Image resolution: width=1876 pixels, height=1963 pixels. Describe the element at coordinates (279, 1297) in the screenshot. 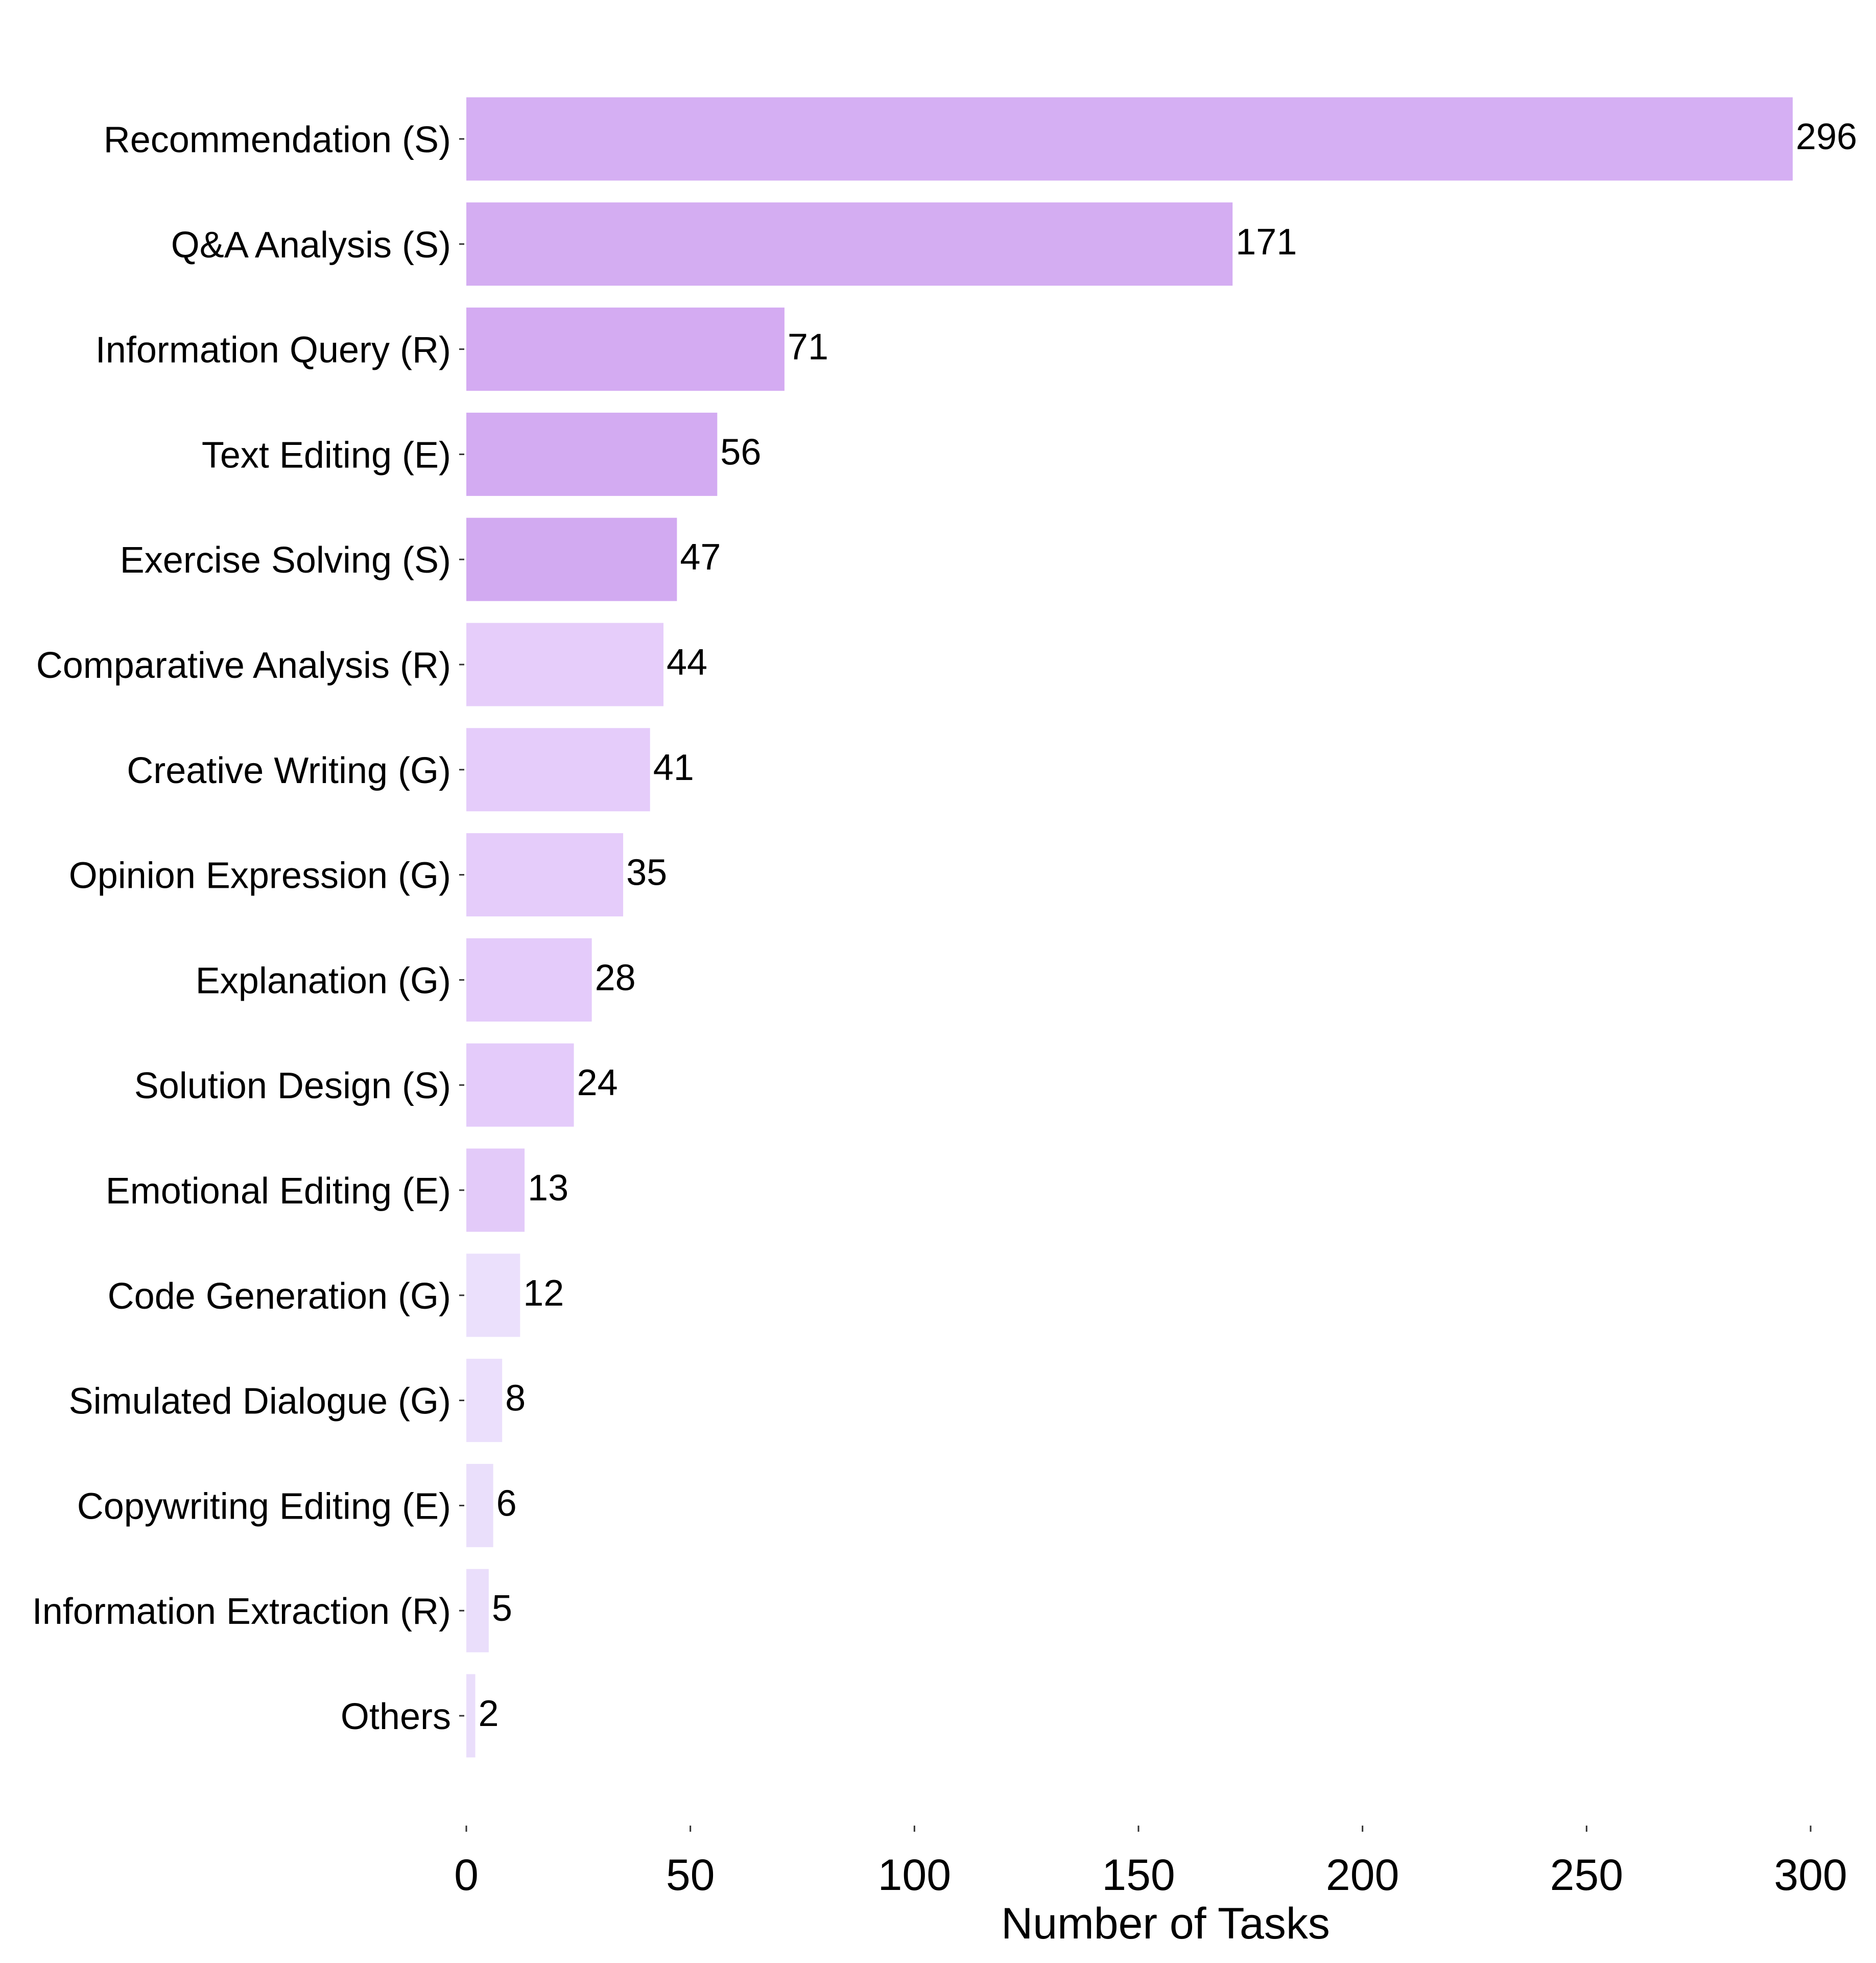

I see `y-tick-label: Code Generation (G)` at that location.